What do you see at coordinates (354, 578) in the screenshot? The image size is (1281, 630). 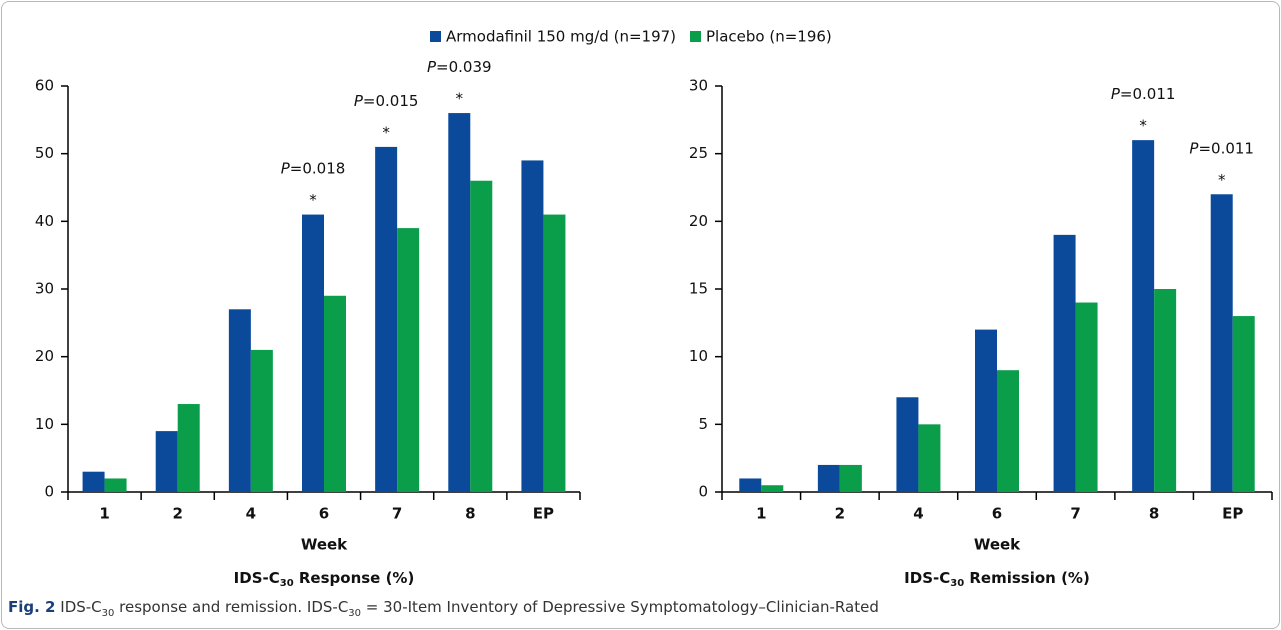 I see `subtitle-text: Response (%)` at bounding box center [354, 578].